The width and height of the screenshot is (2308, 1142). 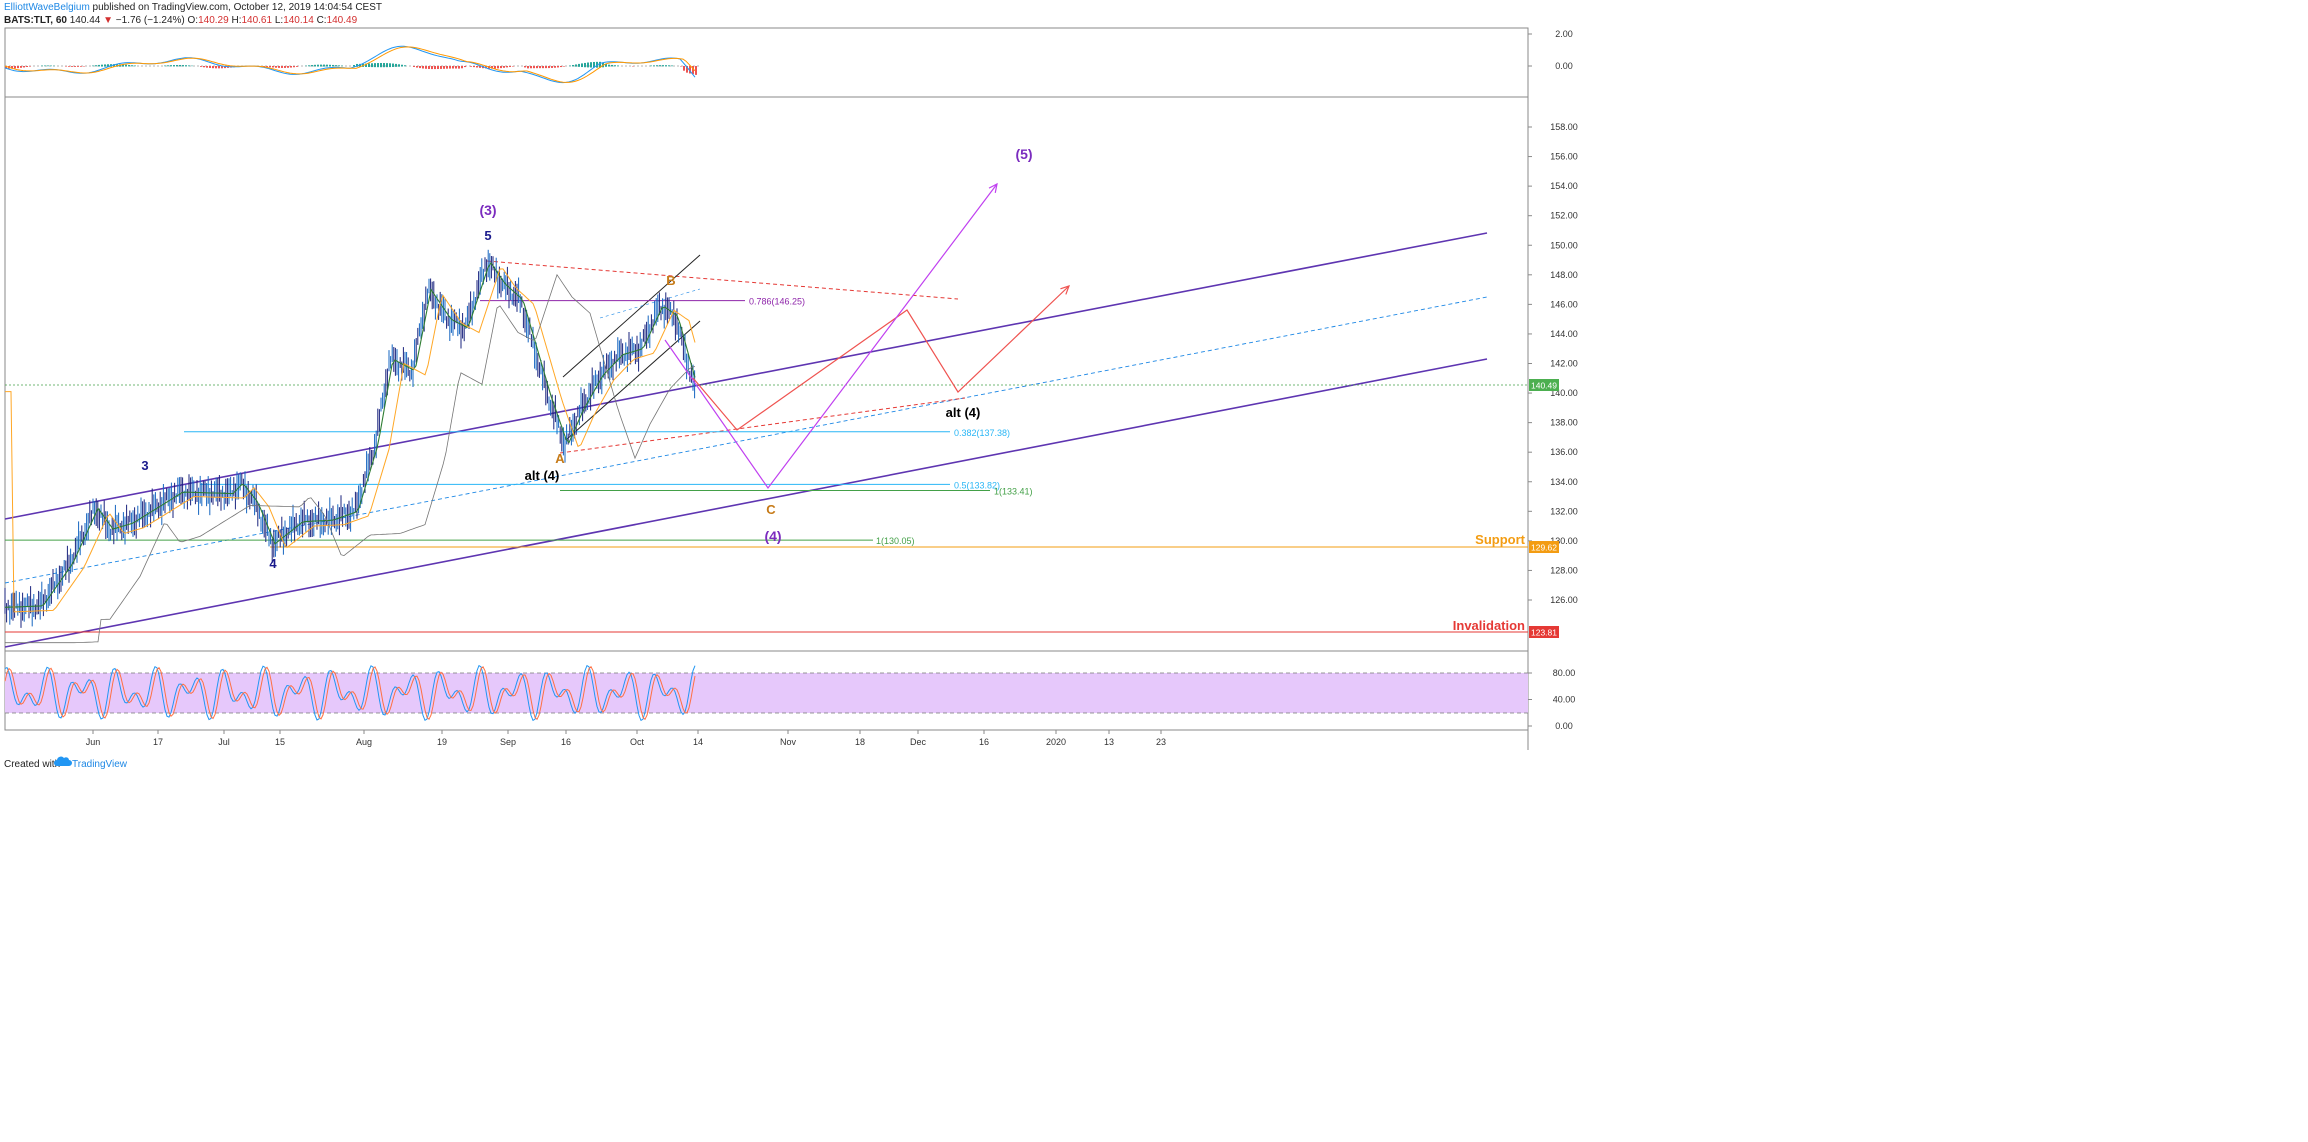 I want to click on osc-tick-label: 2.00, so click(x=1564, y=34).